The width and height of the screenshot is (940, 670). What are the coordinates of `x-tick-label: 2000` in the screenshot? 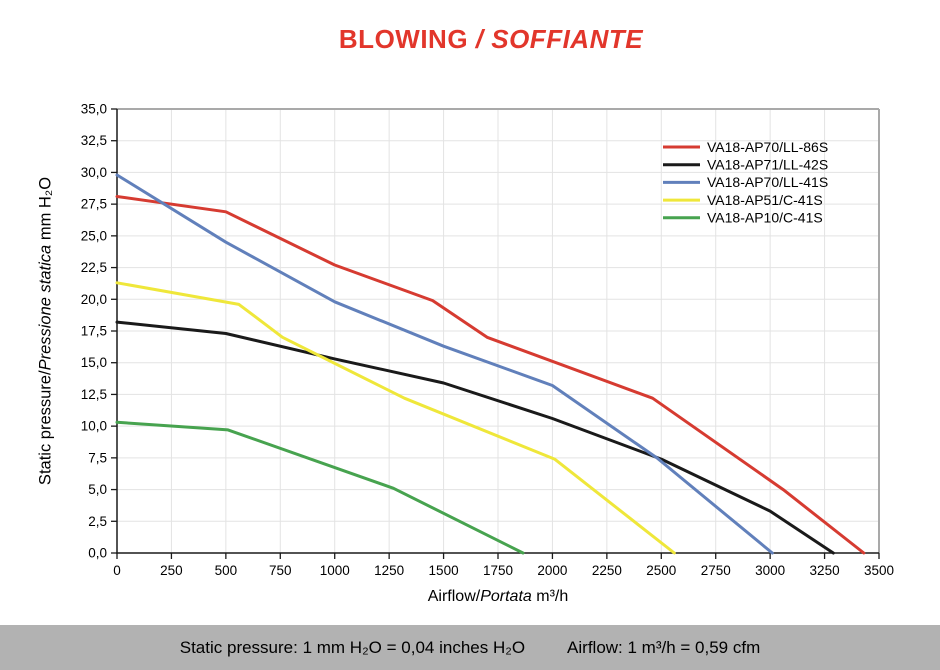 It's located at (552, 570).